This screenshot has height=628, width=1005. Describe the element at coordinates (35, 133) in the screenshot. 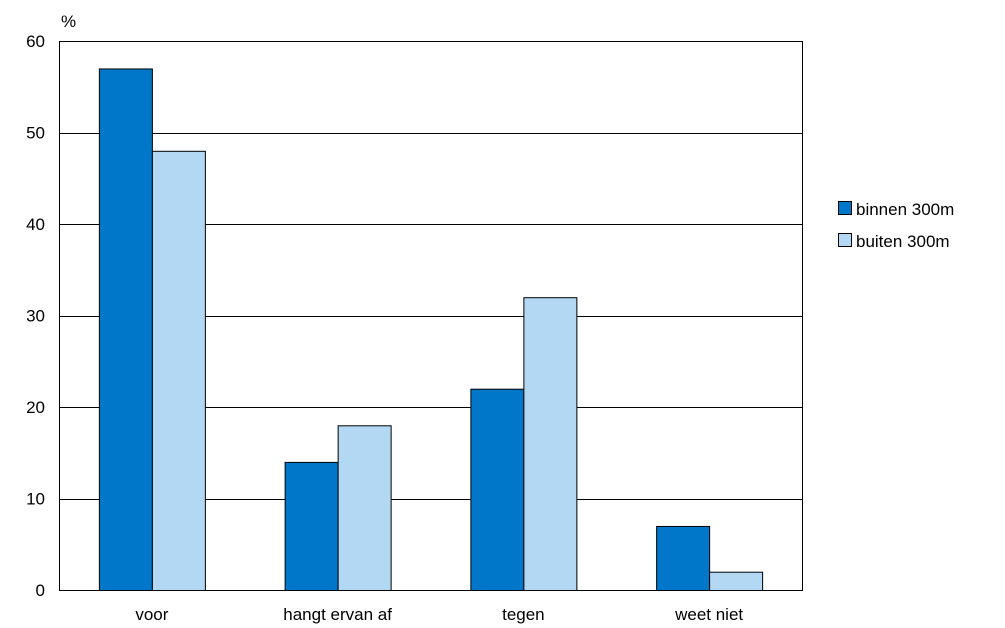

I see `y-tick-label: 50` at that location.